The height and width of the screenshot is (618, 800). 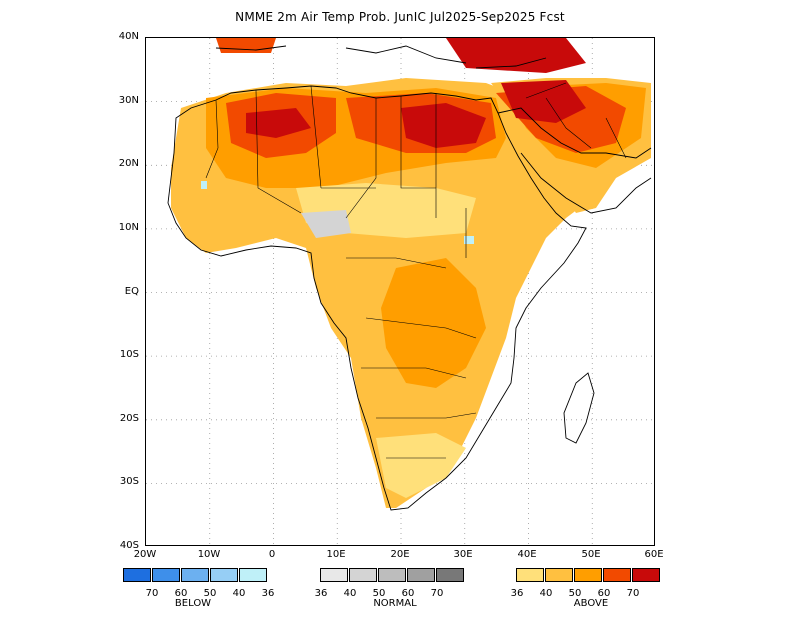 What do you see at coordinates (128, 227) in the screenshot?
I see `lat-label-10n: 10N` at bounding box center [128, 227].